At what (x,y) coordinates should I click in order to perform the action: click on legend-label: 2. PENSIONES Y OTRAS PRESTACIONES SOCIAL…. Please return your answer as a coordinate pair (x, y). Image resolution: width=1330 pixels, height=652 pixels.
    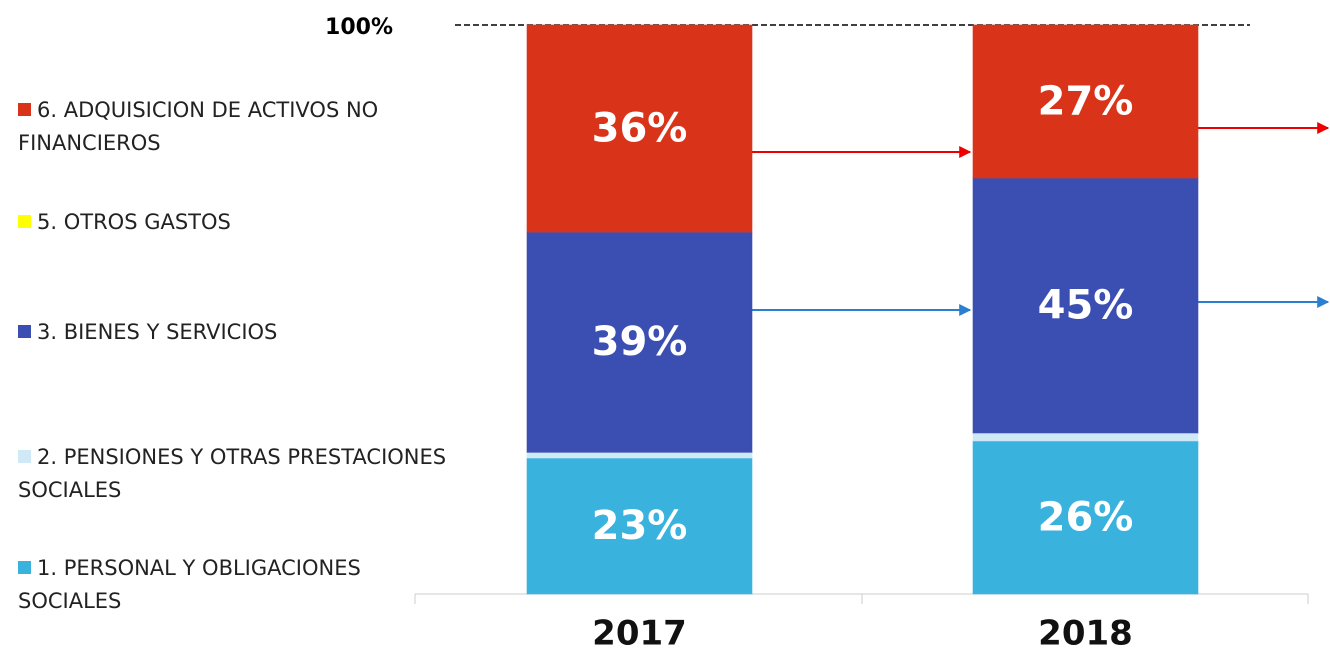
    Looking at the image, I should click on (232, 473).